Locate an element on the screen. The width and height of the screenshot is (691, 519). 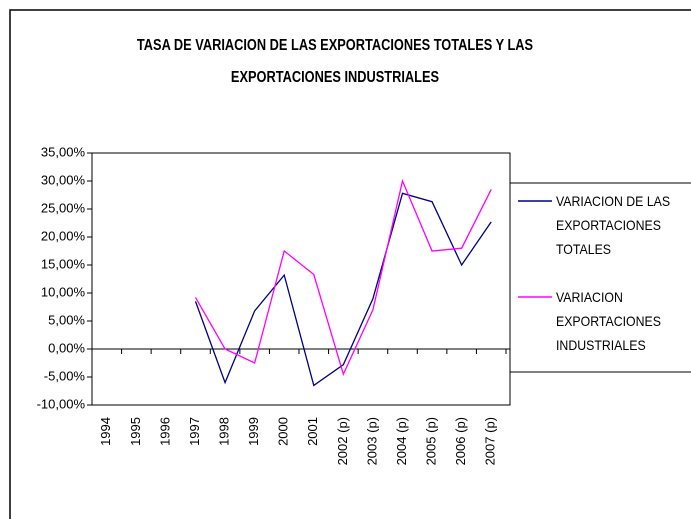
legend-box is located at coordinates (600, 277).